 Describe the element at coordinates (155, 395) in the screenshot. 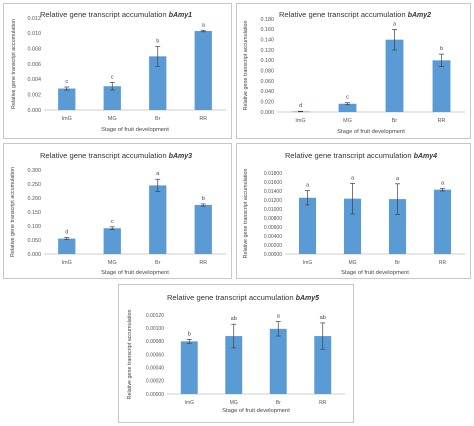

I see `c5-y-tick-label: 0.00000` at that location.